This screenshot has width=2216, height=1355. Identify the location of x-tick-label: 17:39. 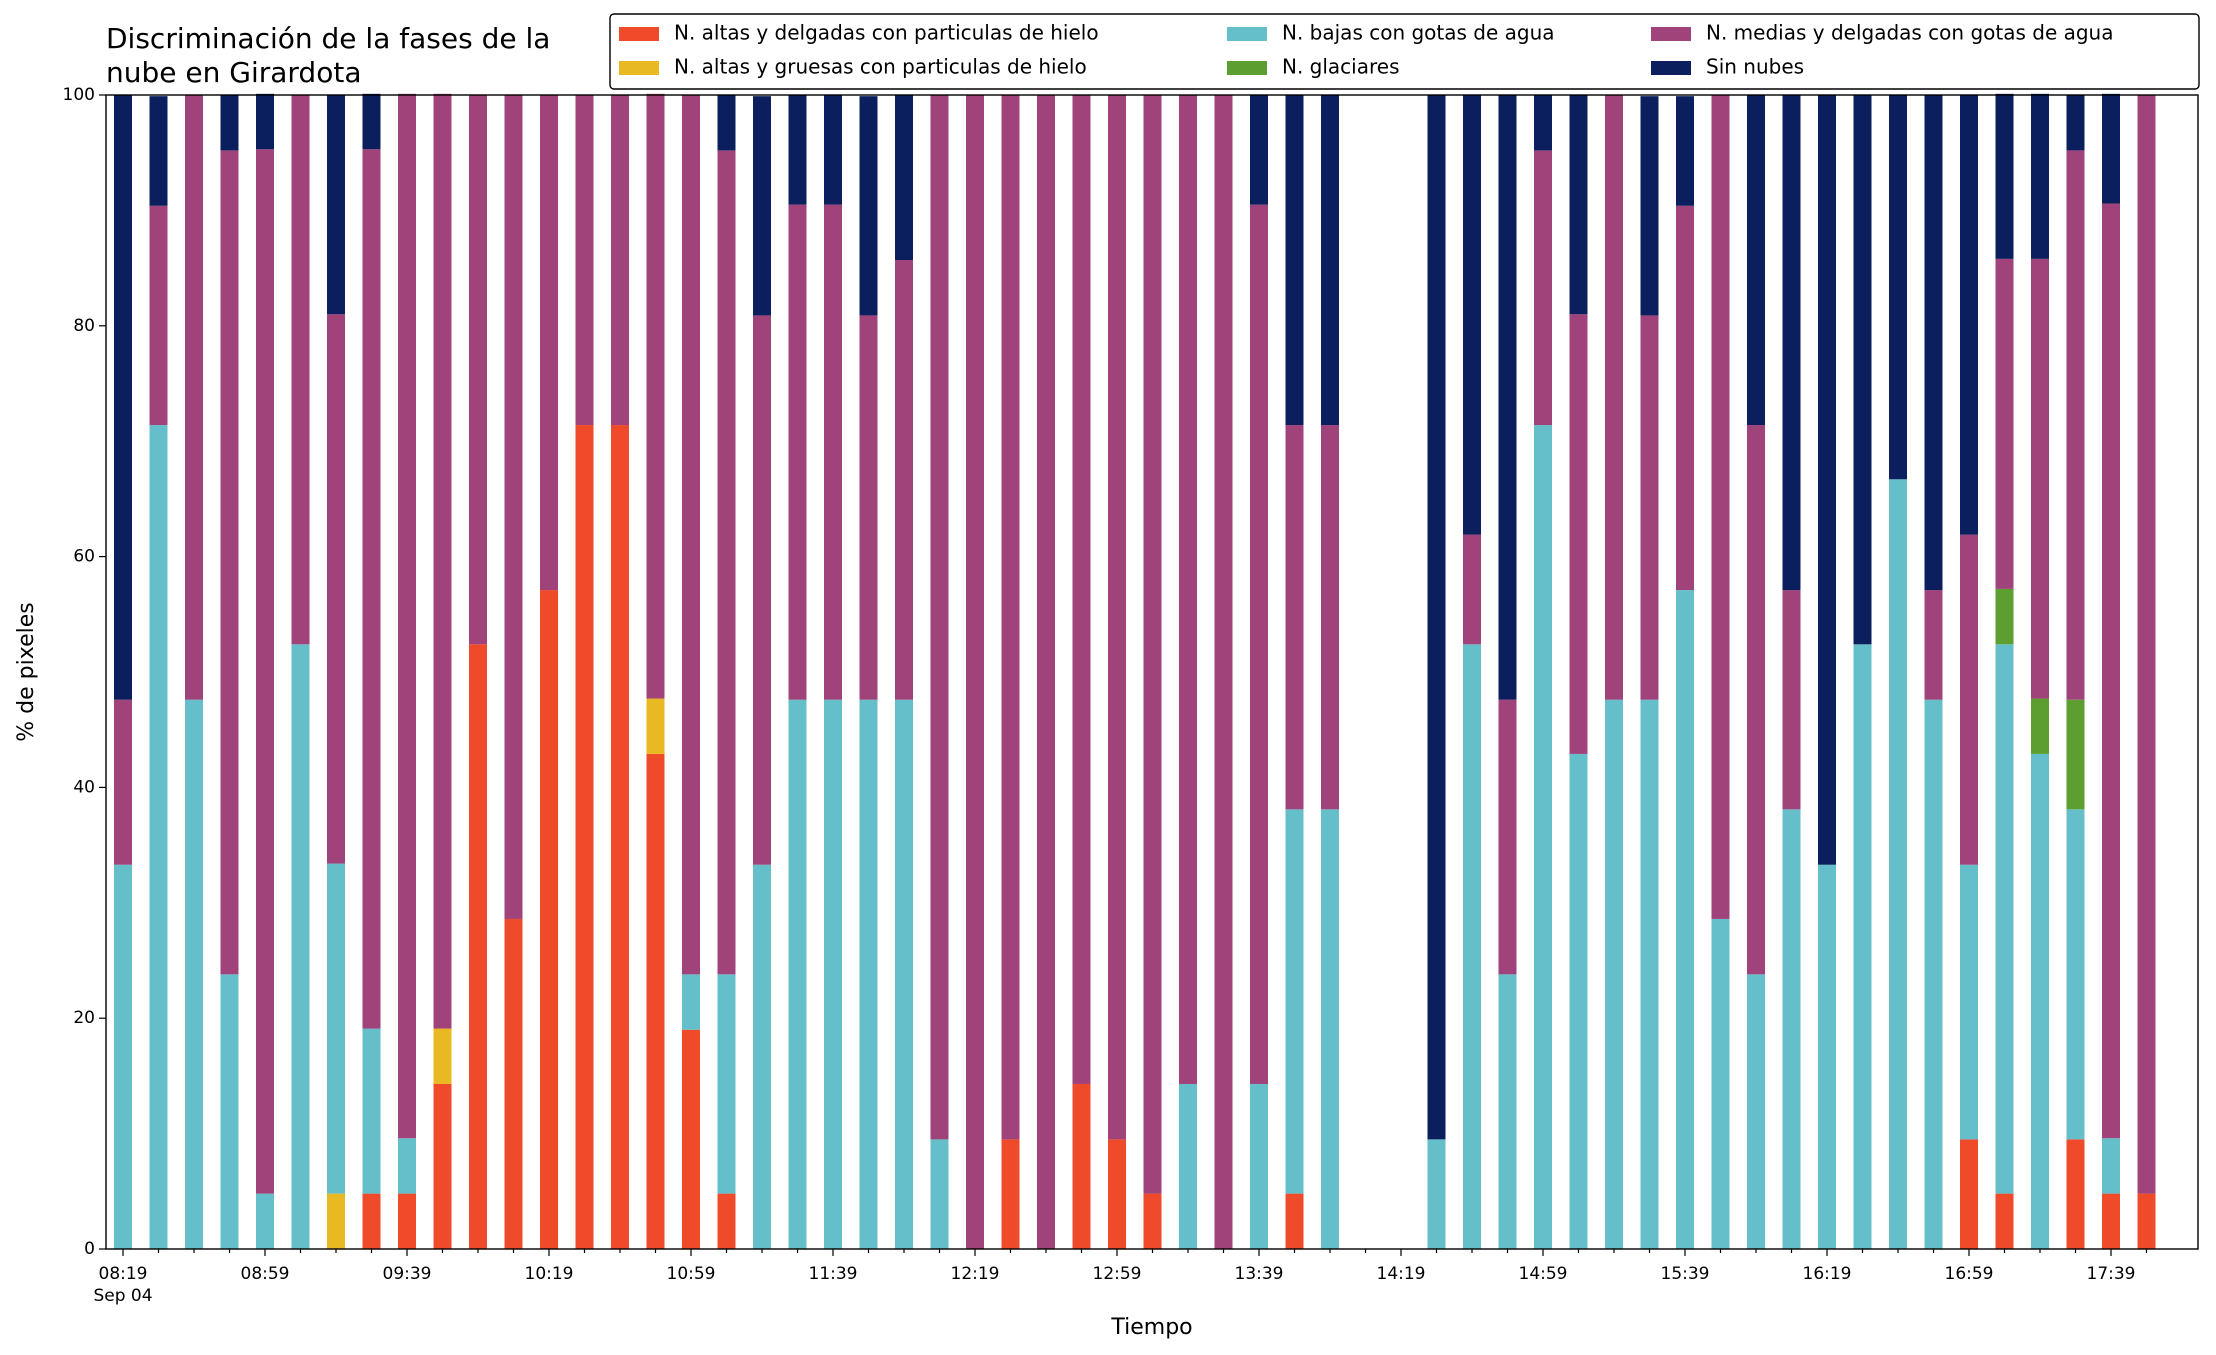
(2111, 1274).